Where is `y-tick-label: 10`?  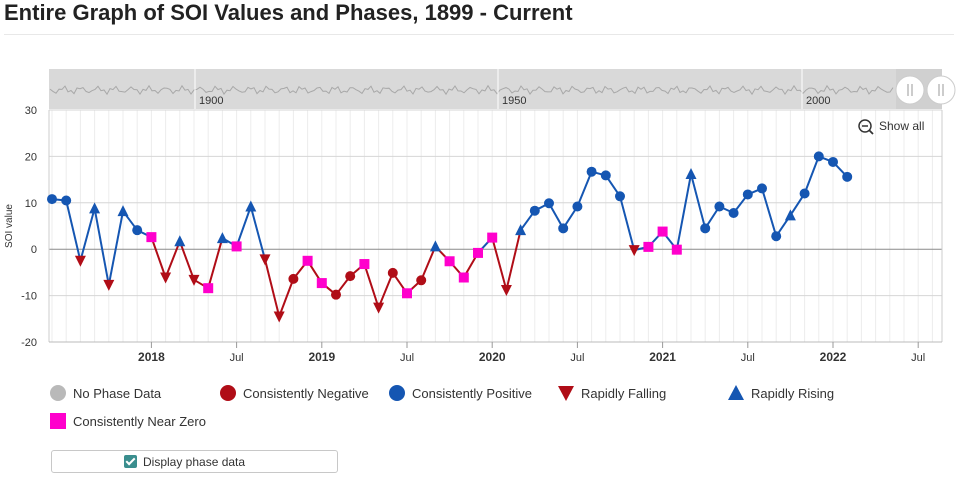
y-tick-label: 10 is located at coordinates (31, 204).